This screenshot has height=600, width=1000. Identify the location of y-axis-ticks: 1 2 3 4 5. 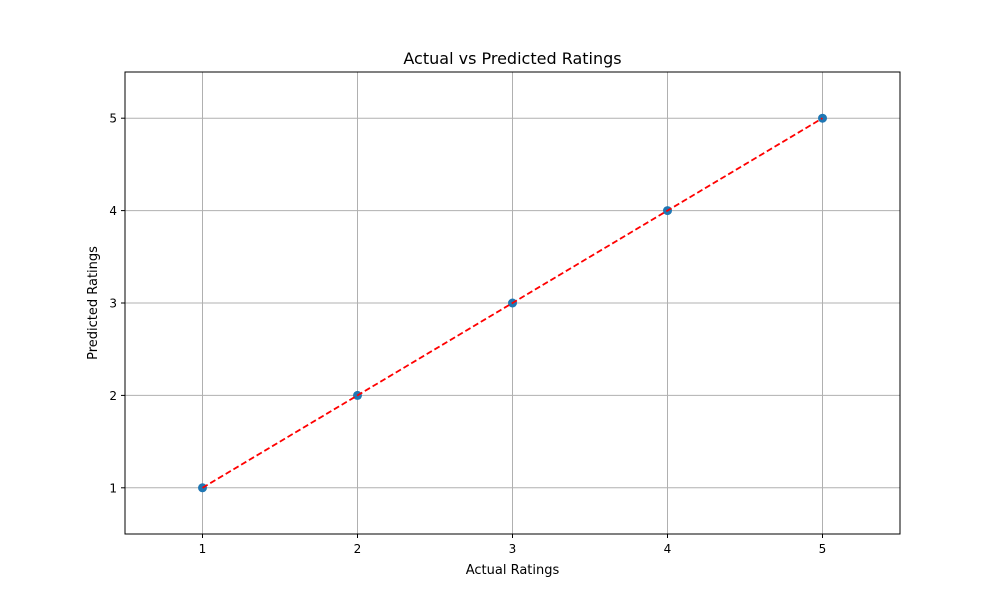
(117, 303).